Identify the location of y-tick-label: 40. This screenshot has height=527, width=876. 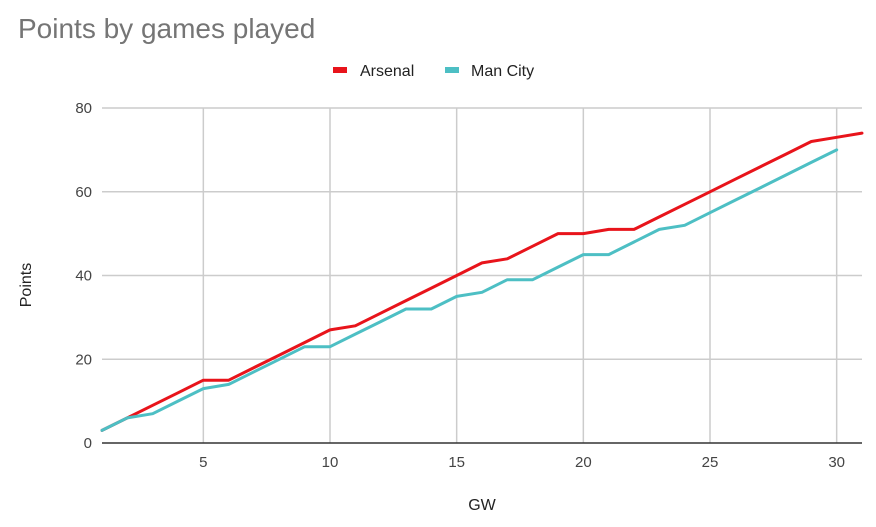
(83, 276).